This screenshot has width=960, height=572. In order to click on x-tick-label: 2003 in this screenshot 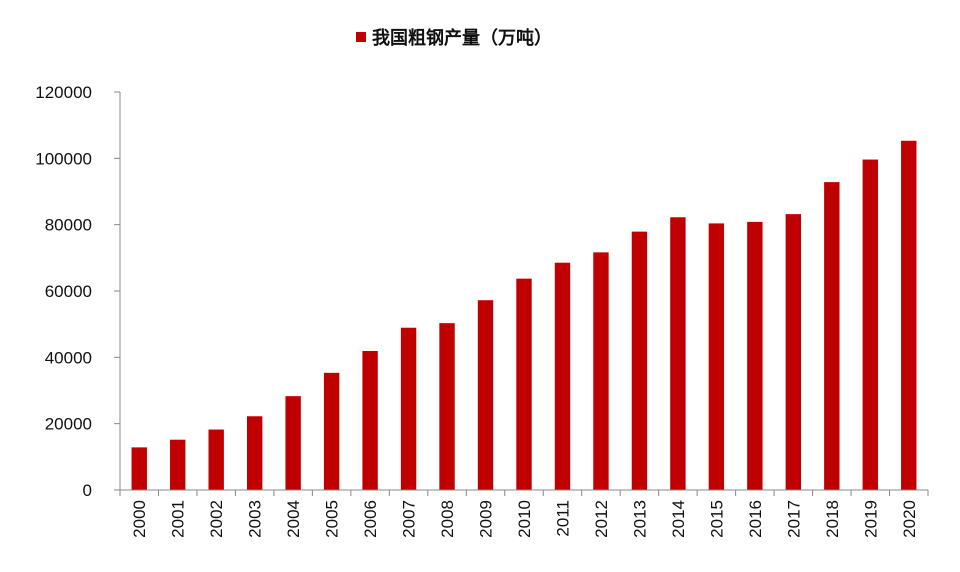, I will do `click(255, 519)`.